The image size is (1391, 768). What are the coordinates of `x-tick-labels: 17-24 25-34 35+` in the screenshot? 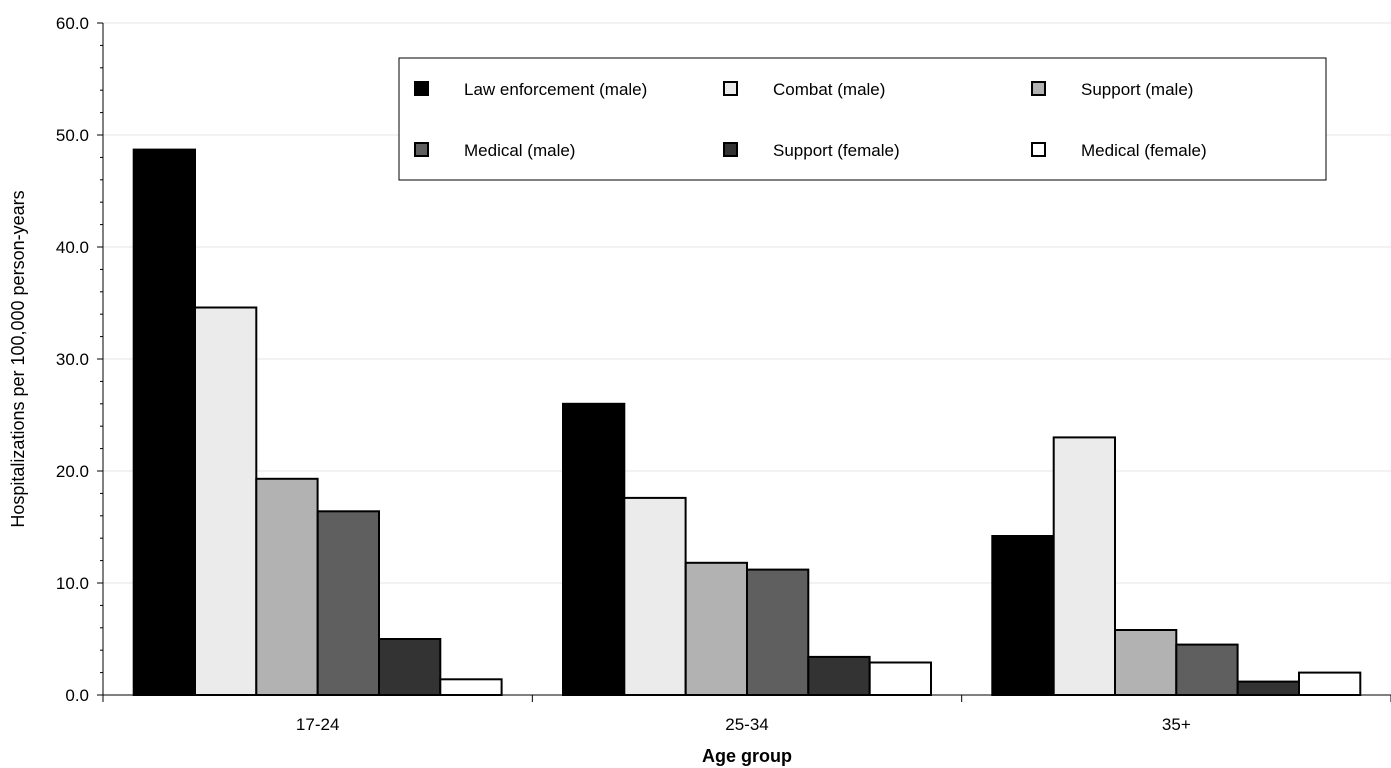 It's located at (743, 724).